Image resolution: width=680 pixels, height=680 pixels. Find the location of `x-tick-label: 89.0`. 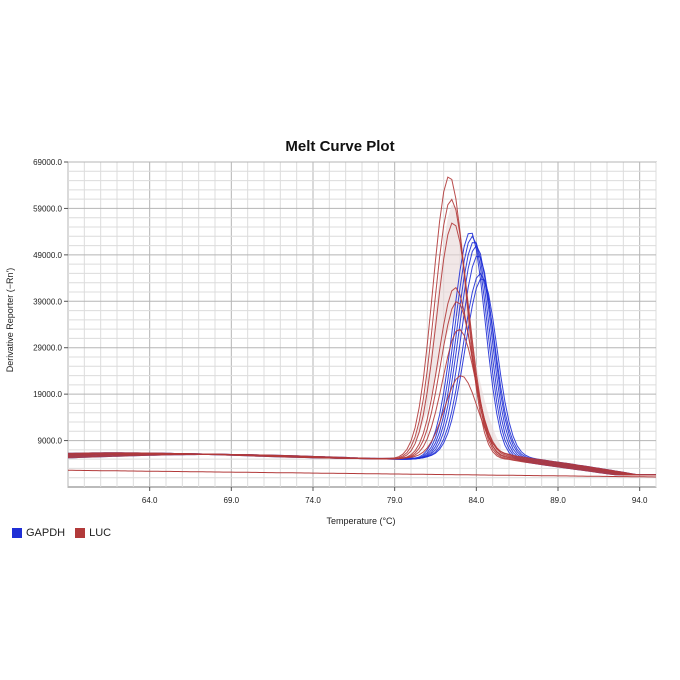

x-tick-label: 89.0 is located at coordinates (558, 500).